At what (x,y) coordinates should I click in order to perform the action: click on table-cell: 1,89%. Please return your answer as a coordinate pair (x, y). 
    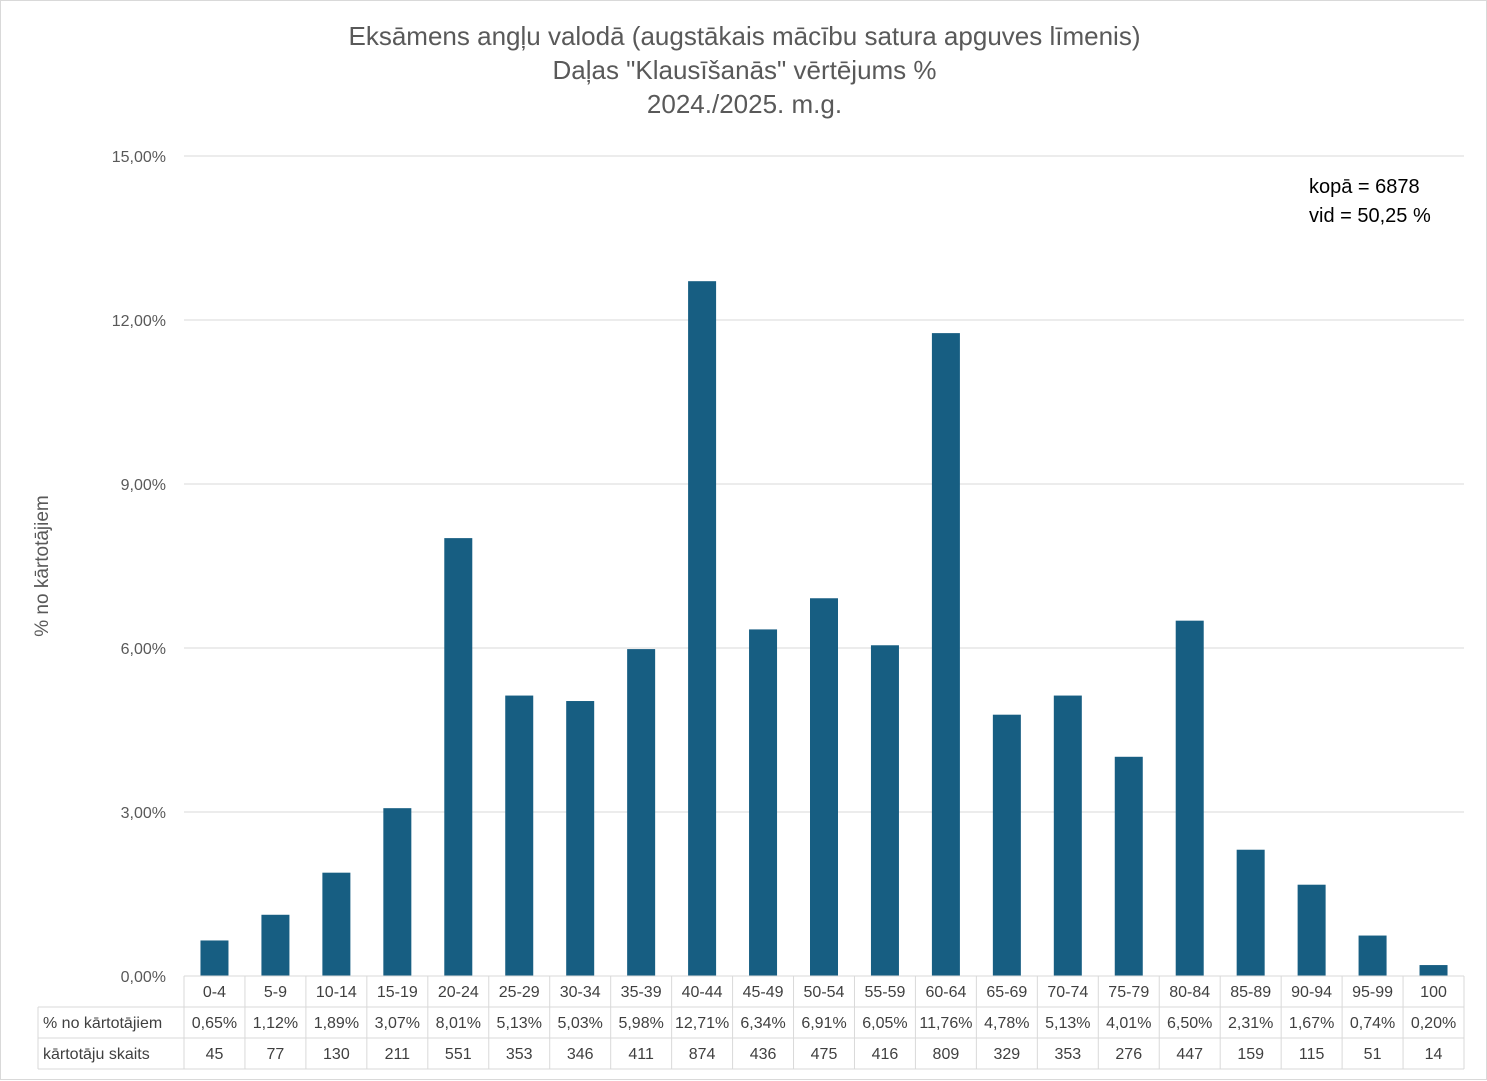
    Looking at the image, I should click on (336, 1023).